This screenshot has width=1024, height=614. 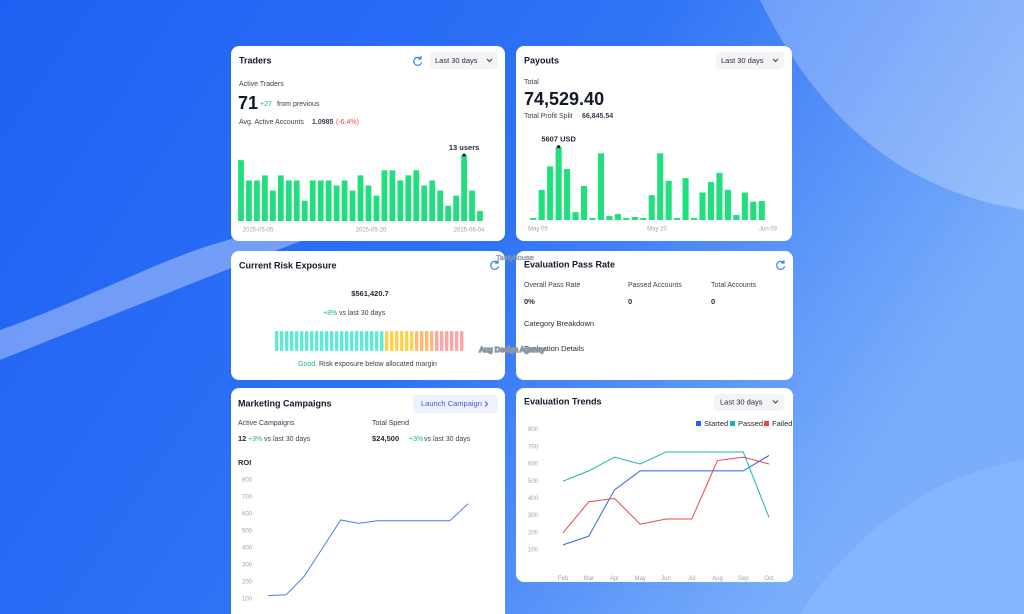 I want to click on gauge, so click(x=369, y=341).